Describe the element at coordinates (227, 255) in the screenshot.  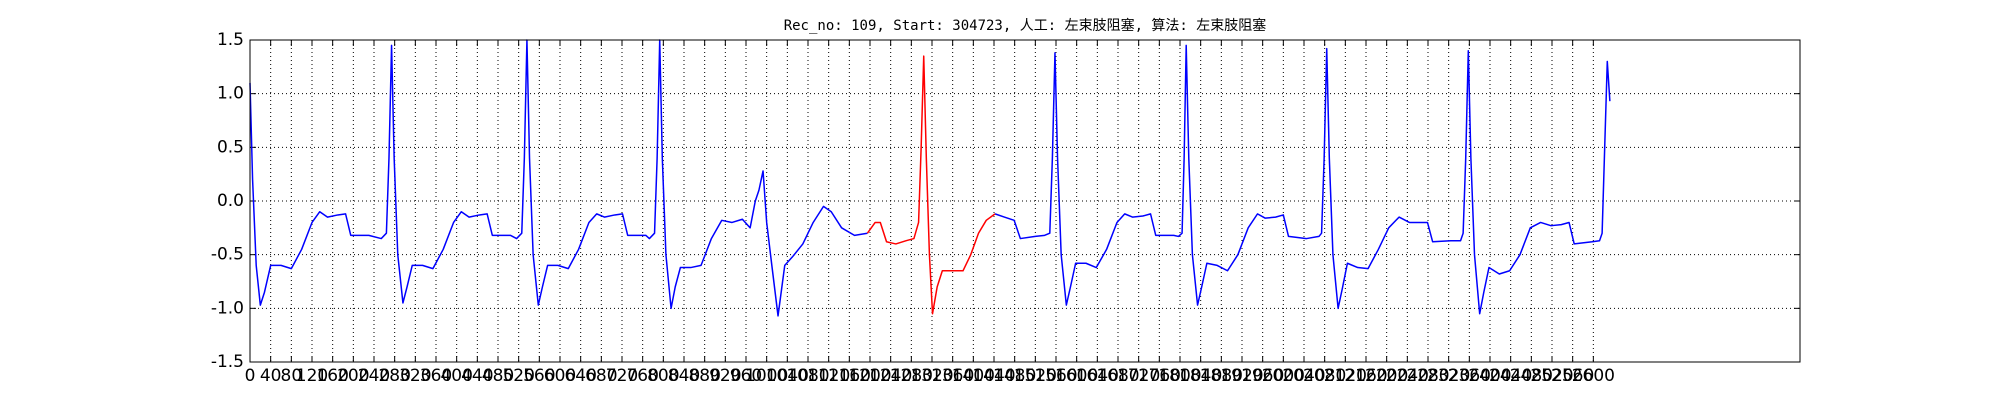
I see `y-tick-label: -0.5` at that location.